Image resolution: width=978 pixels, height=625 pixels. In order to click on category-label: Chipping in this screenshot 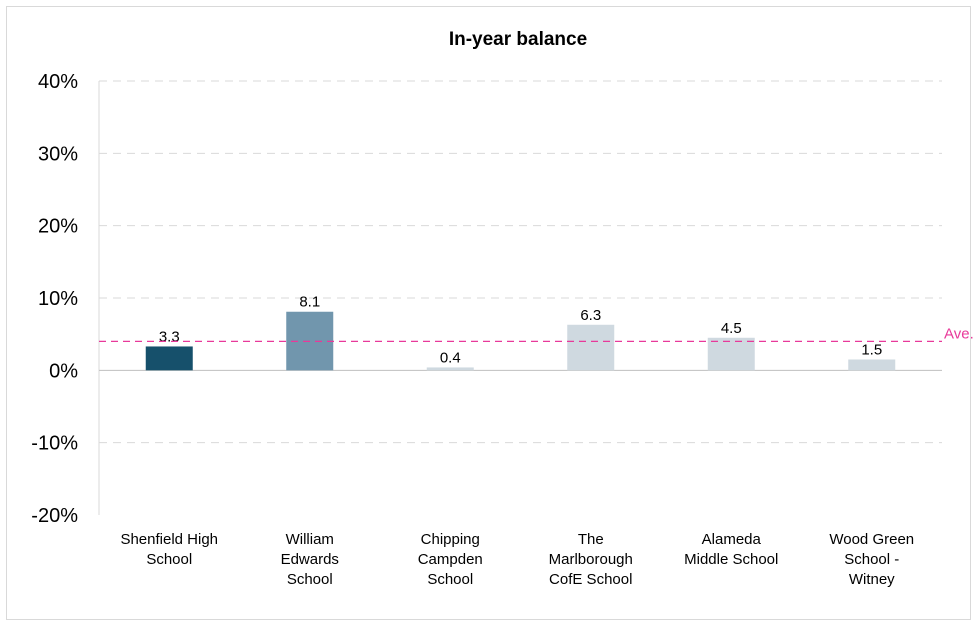, I will do `click(450, 539)`.